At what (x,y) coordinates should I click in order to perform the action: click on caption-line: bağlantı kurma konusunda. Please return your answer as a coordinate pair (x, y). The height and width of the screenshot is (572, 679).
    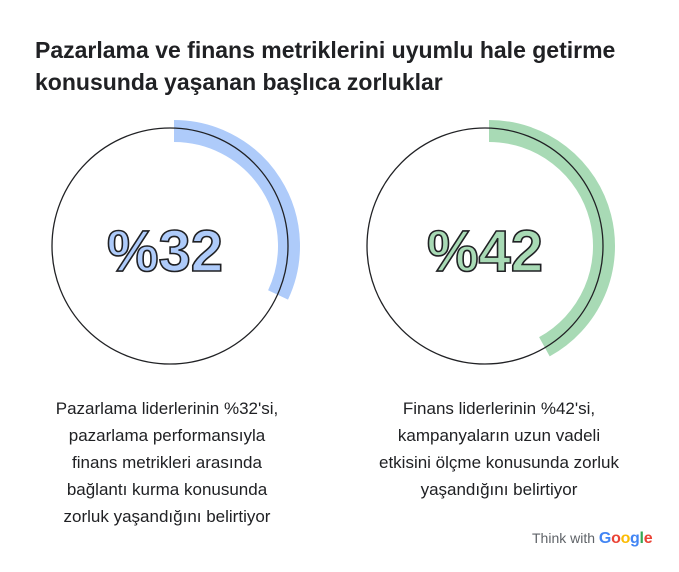
    Looking at the image, I should click on (167, 489).